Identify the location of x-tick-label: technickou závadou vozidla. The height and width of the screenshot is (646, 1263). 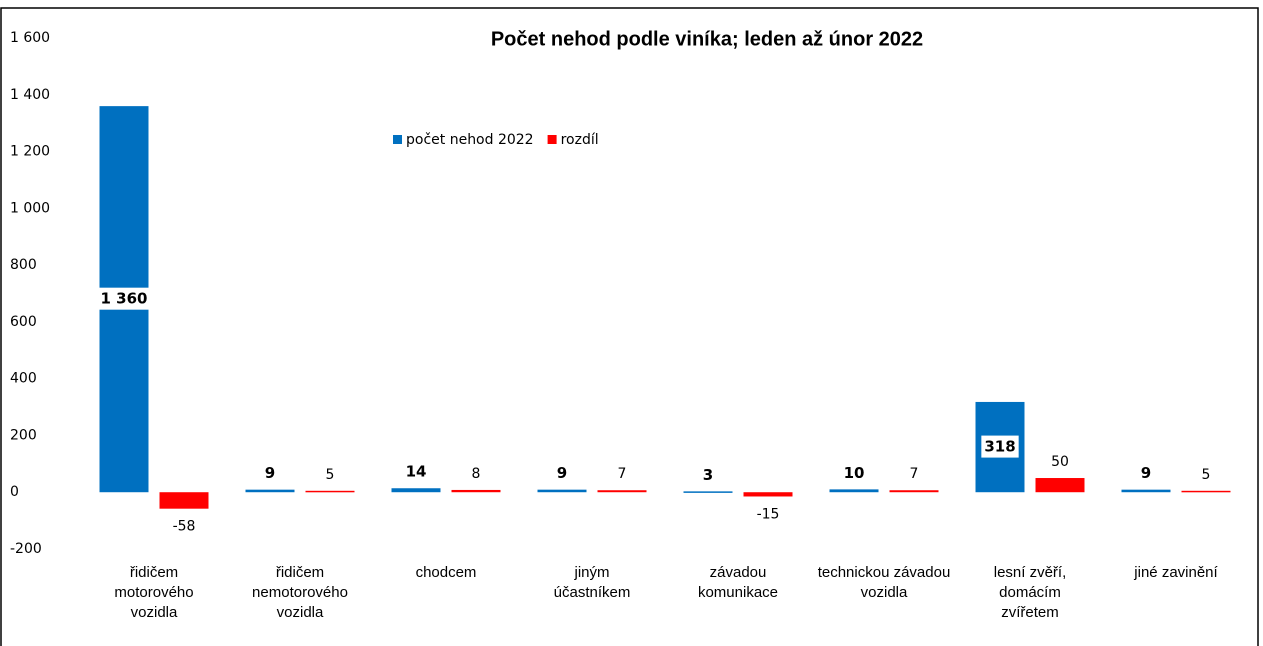
(884, 582).